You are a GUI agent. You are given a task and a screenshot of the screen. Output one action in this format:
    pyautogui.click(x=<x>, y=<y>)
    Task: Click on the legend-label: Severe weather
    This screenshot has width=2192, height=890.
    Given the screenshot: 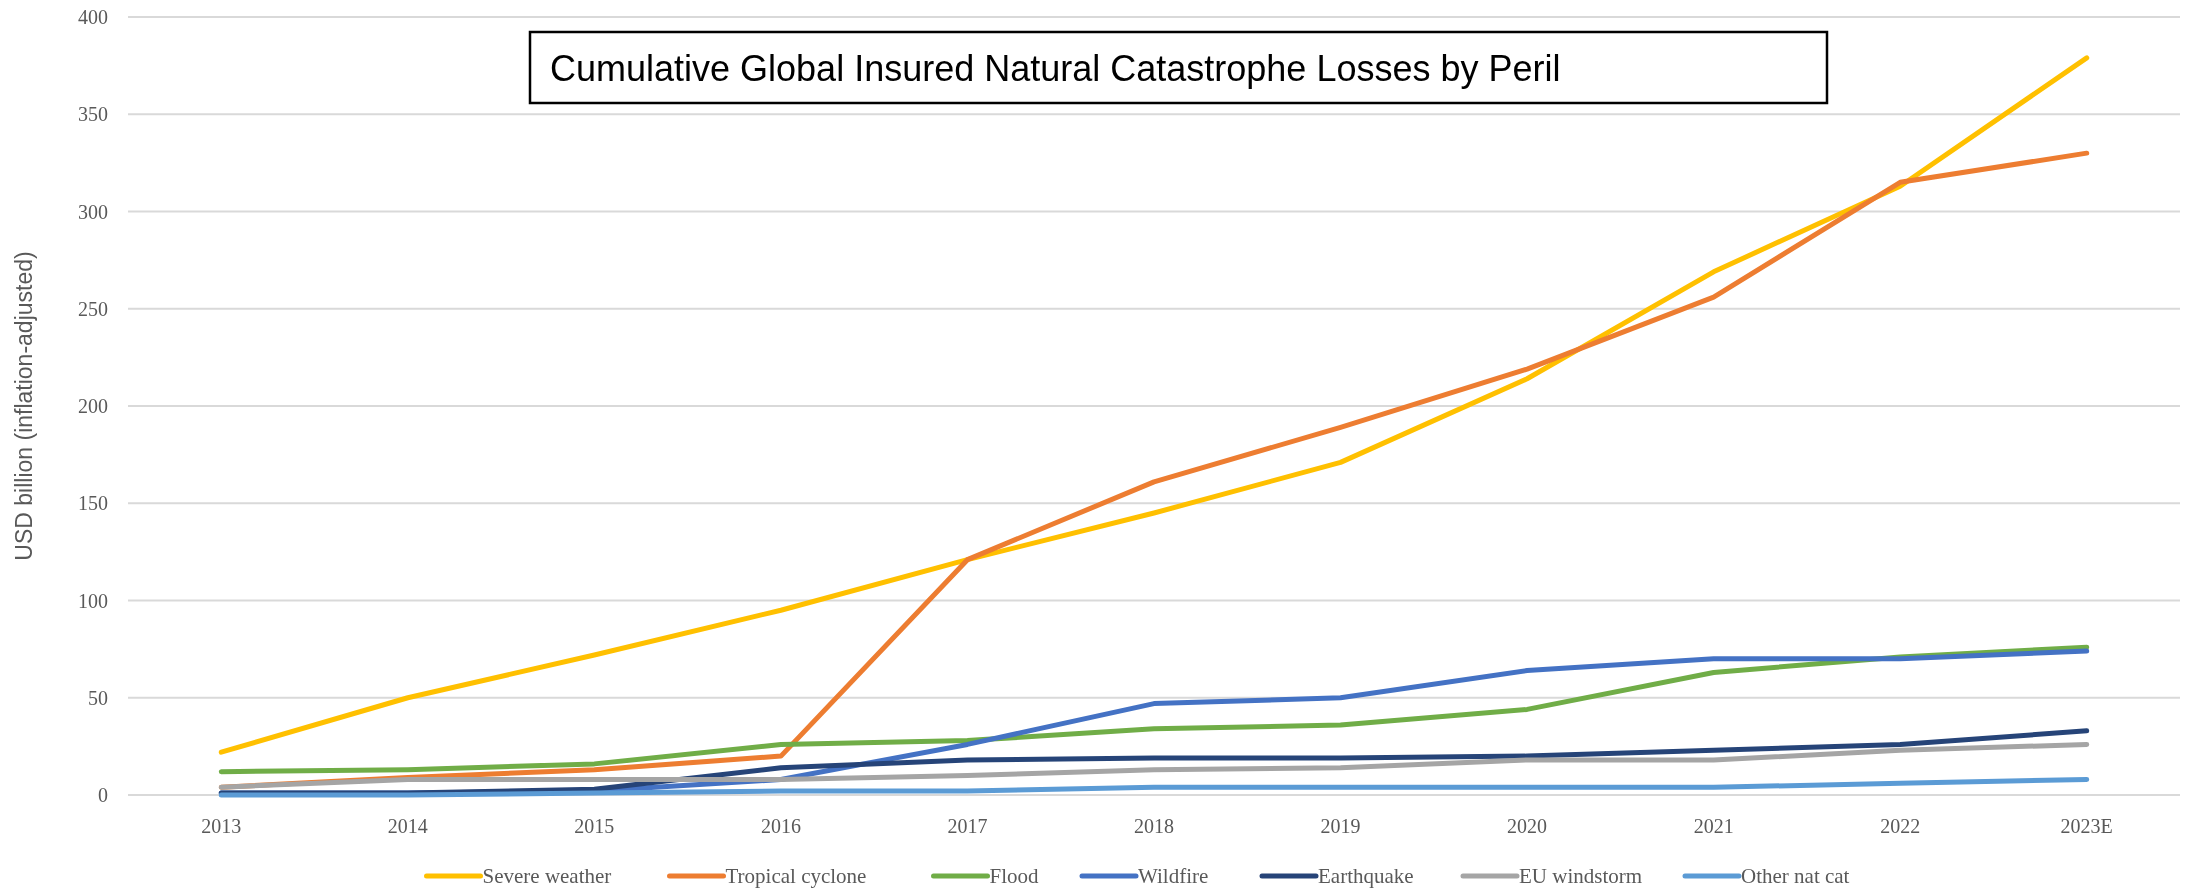 What is the action you would take?
    pyautogui.click(x=547, y=876)
    